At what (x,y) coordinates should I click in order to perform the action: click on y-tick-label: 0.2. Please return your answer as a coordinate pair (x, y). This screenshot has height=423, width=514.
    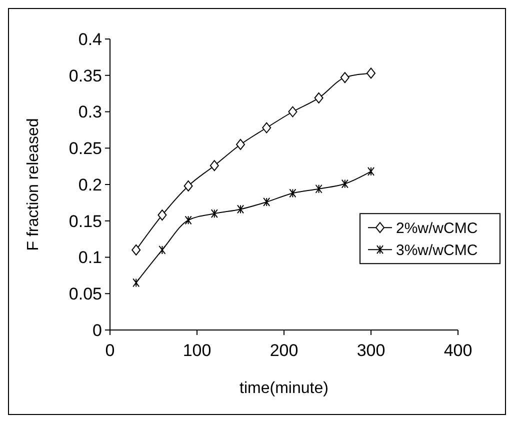
    Looking at the image, I should click on (90, 184).